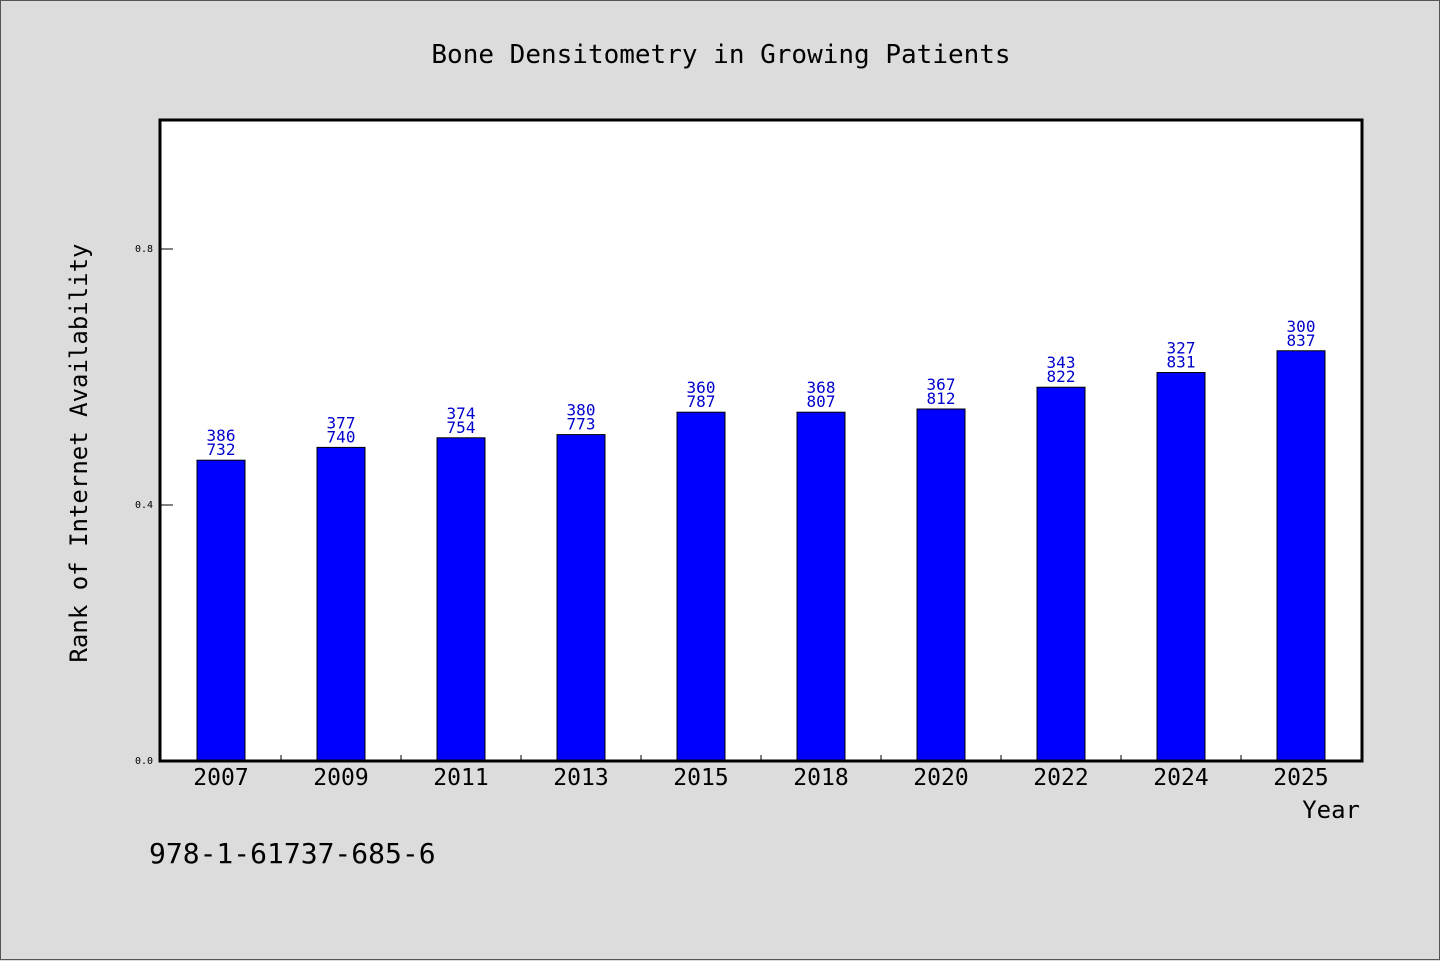 The height and width of the screenshot is (961, 1440). I want to click on bar-label-top: 300, so click(1301, 326).